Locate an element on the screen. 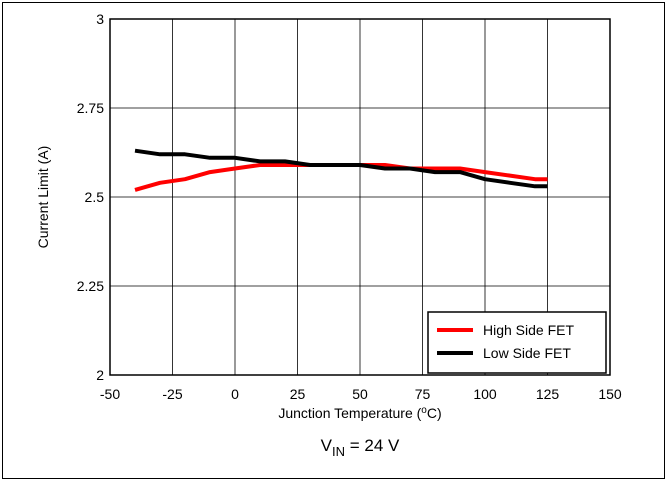 Image resolution: width=669 pixels, height=483 pixels. series-line-low-side-fet is located at coordinates (341, 168).